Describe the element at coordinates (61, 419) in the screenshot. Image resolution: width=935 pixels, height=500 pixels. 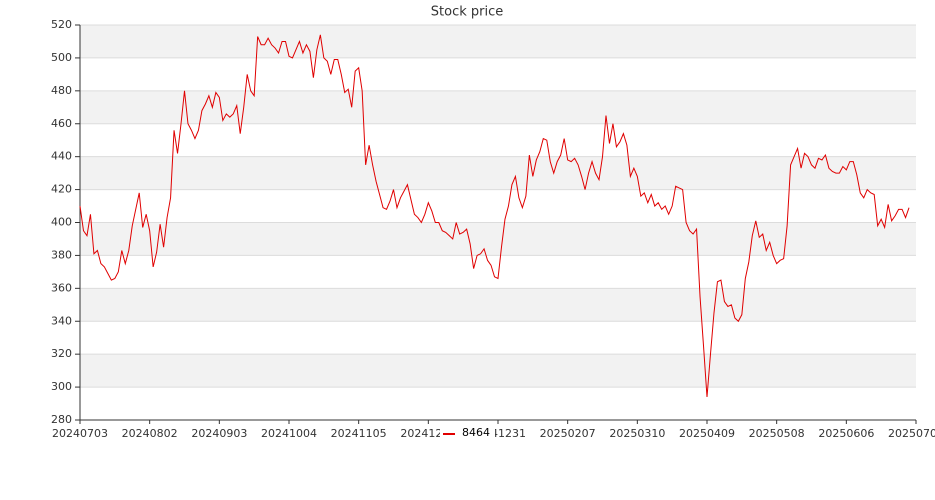
I see `y-tick-label: 280` at that location.